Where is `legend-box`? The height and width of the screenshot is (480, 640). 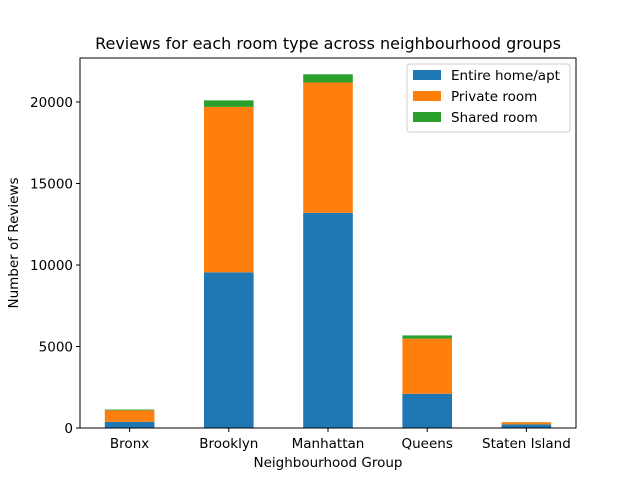 legend-box is located at coordinates (488, 98).